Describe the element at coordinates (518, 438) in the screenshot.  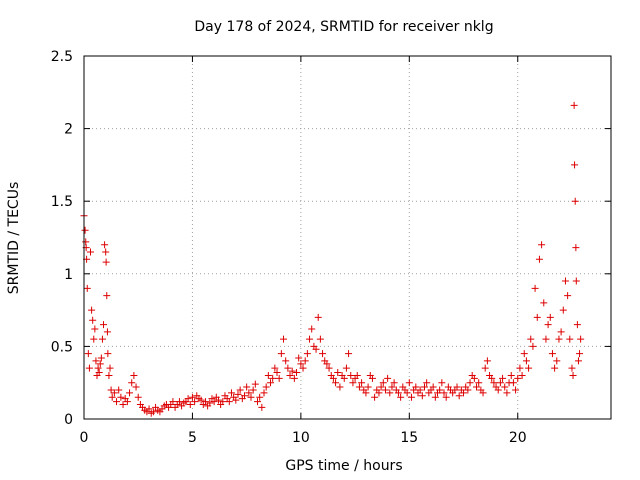
I see `x-tick-label: 20` at that location.